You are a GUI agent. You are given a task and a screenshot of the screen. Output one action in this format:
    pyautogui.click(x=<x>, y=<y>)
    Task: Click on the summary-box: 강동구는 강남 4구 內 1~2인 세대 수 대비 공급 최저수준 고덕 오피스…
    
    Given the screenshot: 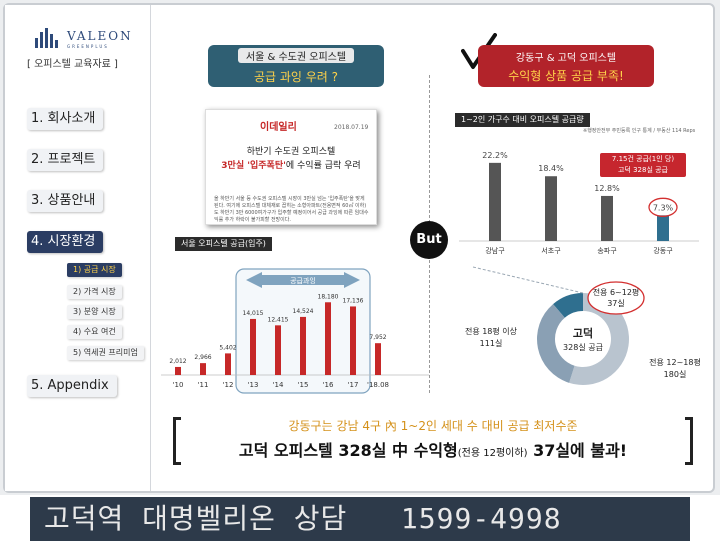 What is the action you would take?
    pyautogui.click(x=433, y=443)
    